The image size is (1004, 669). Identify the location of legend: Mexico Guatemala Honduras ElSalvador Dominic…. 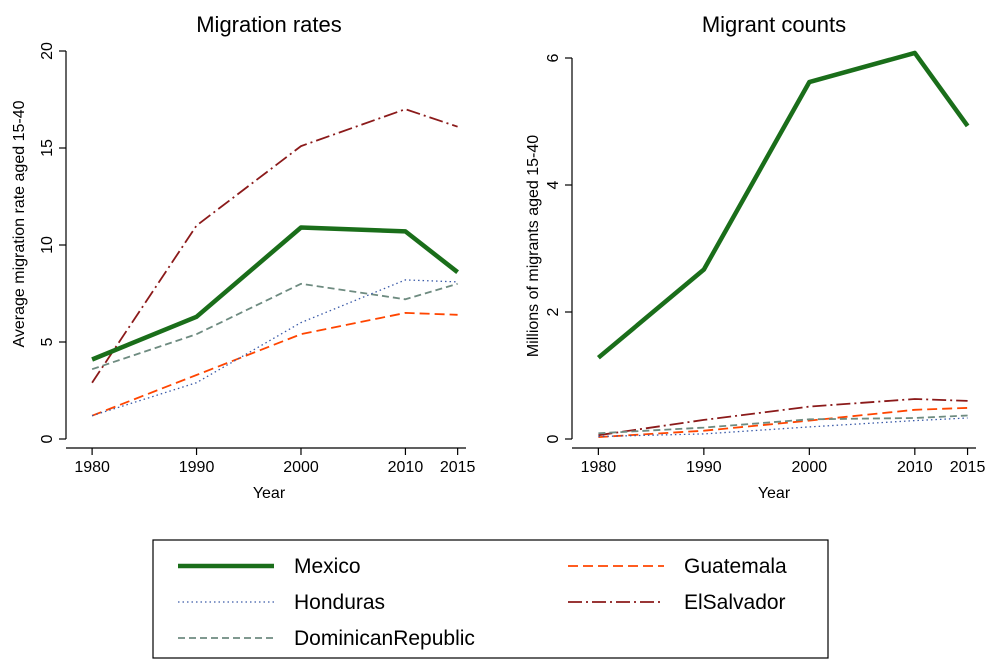
(490, 599).